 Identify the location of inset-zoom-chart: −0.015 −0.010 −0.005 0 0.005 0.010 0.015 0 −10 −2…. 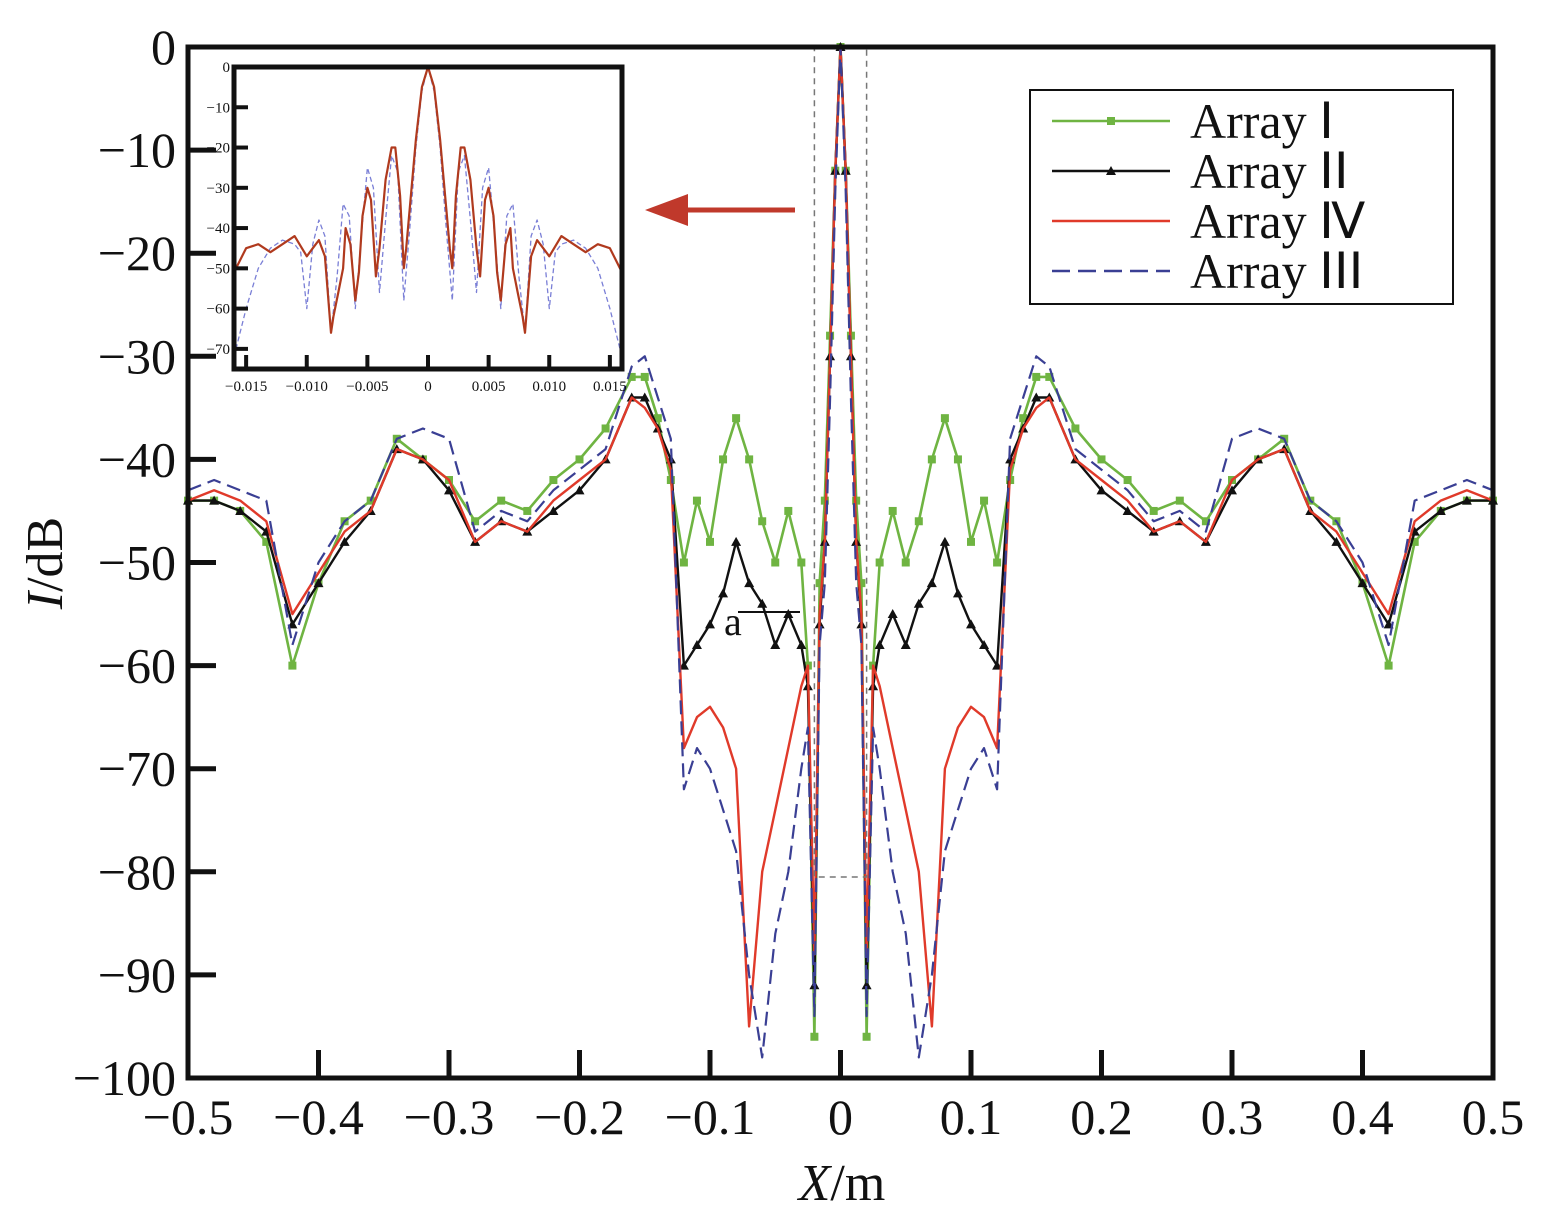
(417, 227).